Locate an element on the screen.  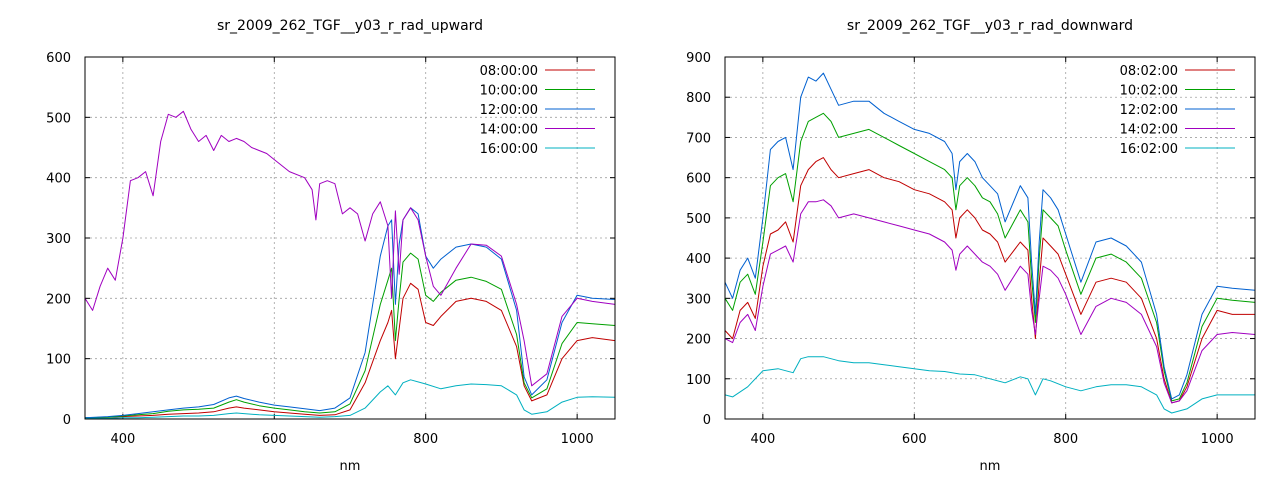
y-tick-label: 900 is located at coordinates (698, 58).